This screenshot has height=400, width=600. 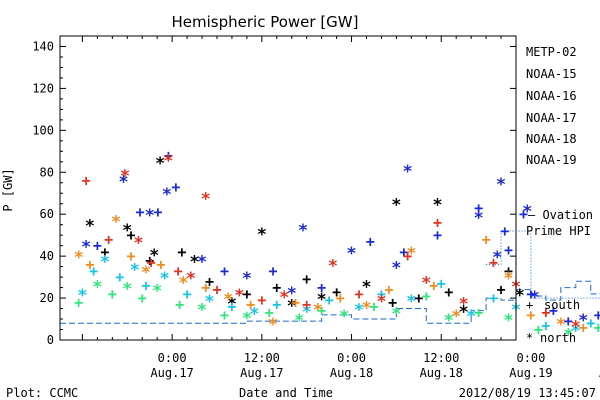 What do you see at coordinates (558, 231) in the screenshot?
I see `legend-ovation-line2: Prime HPI` at bounding box center [558, 231].